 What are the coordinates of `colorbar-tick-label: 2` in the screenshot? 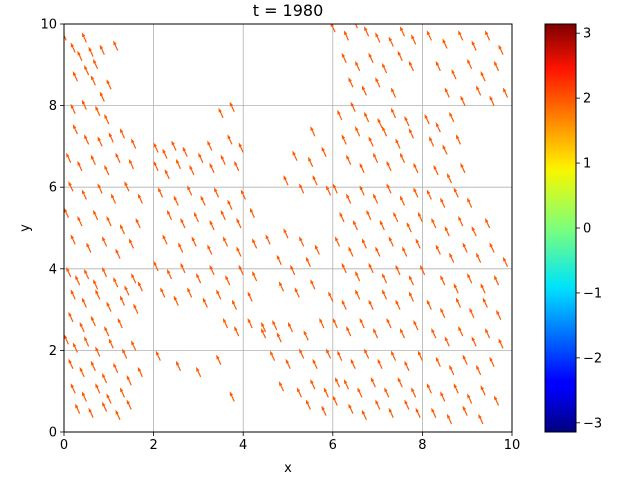 It's located at (587, 99).